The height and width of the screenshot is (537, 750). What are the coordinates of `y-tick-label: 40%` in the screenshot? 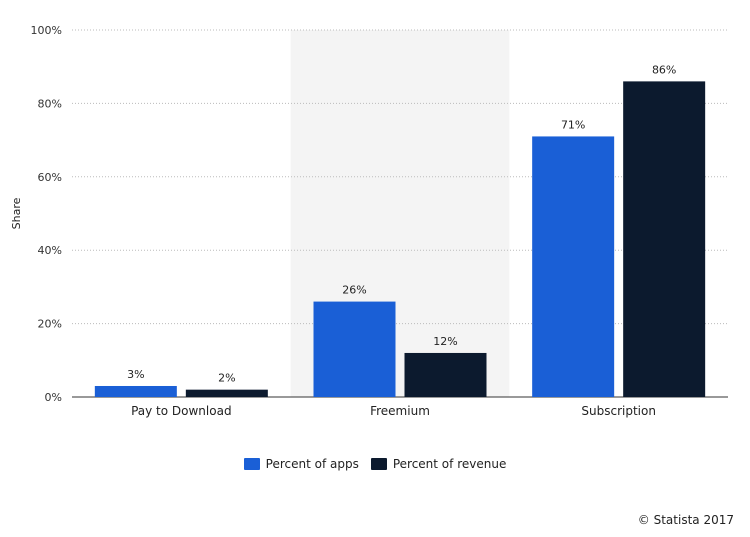 It's located at (50, 250).